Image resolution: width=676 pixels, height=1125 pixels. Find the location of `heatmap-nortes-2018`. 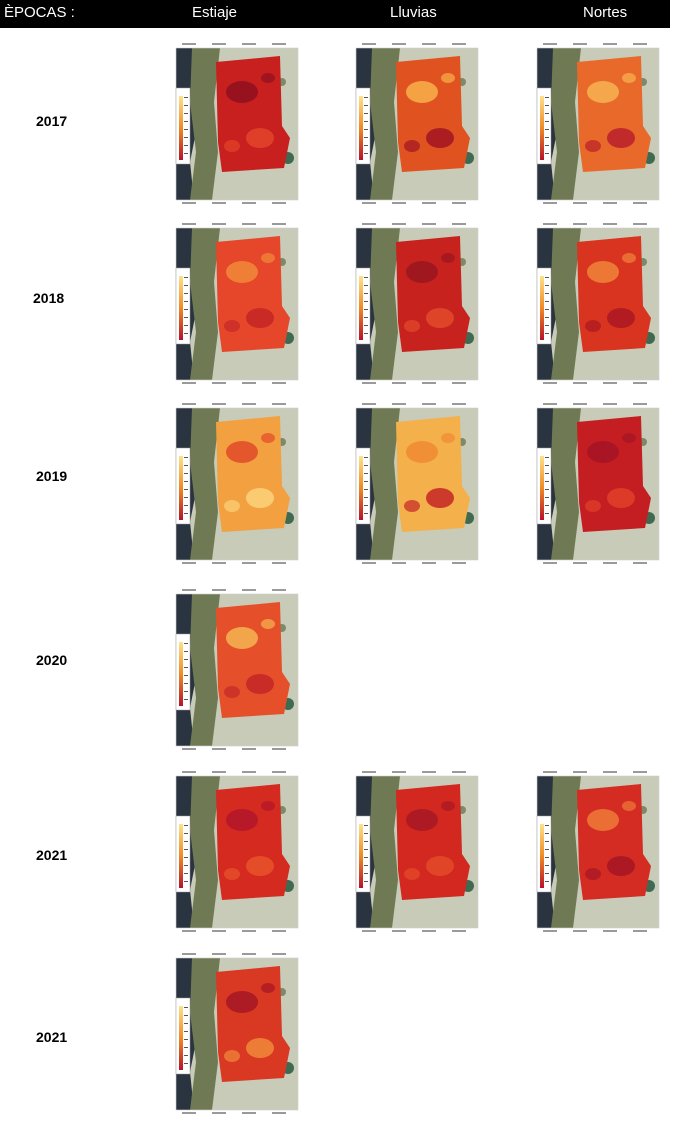

heatmap-nortes-2018 is located at coordinates (597, 304).